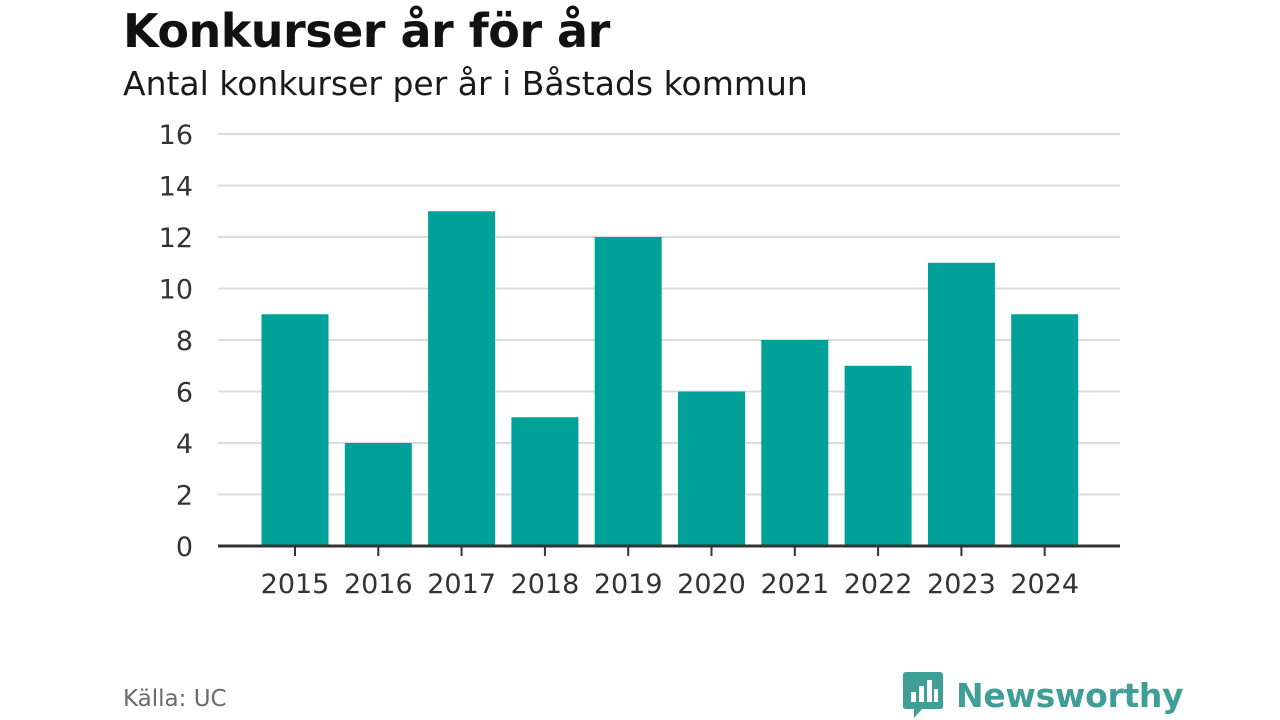 This screenshot has width=1280, height=720. What do you see at coordinates (184, 547) in the screenshot?
I see `y-tick-label: 0` at bounding box center [184, 547].